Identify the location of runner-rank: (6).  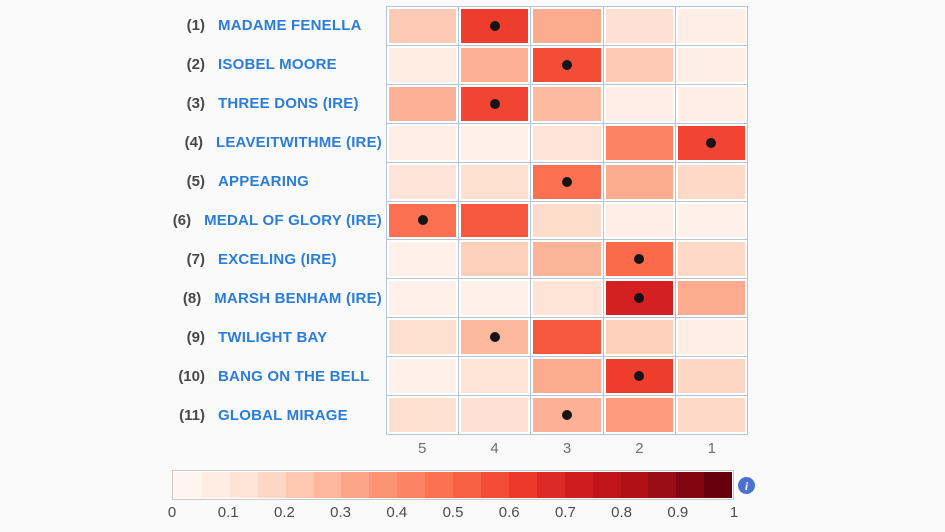
(182, 220).